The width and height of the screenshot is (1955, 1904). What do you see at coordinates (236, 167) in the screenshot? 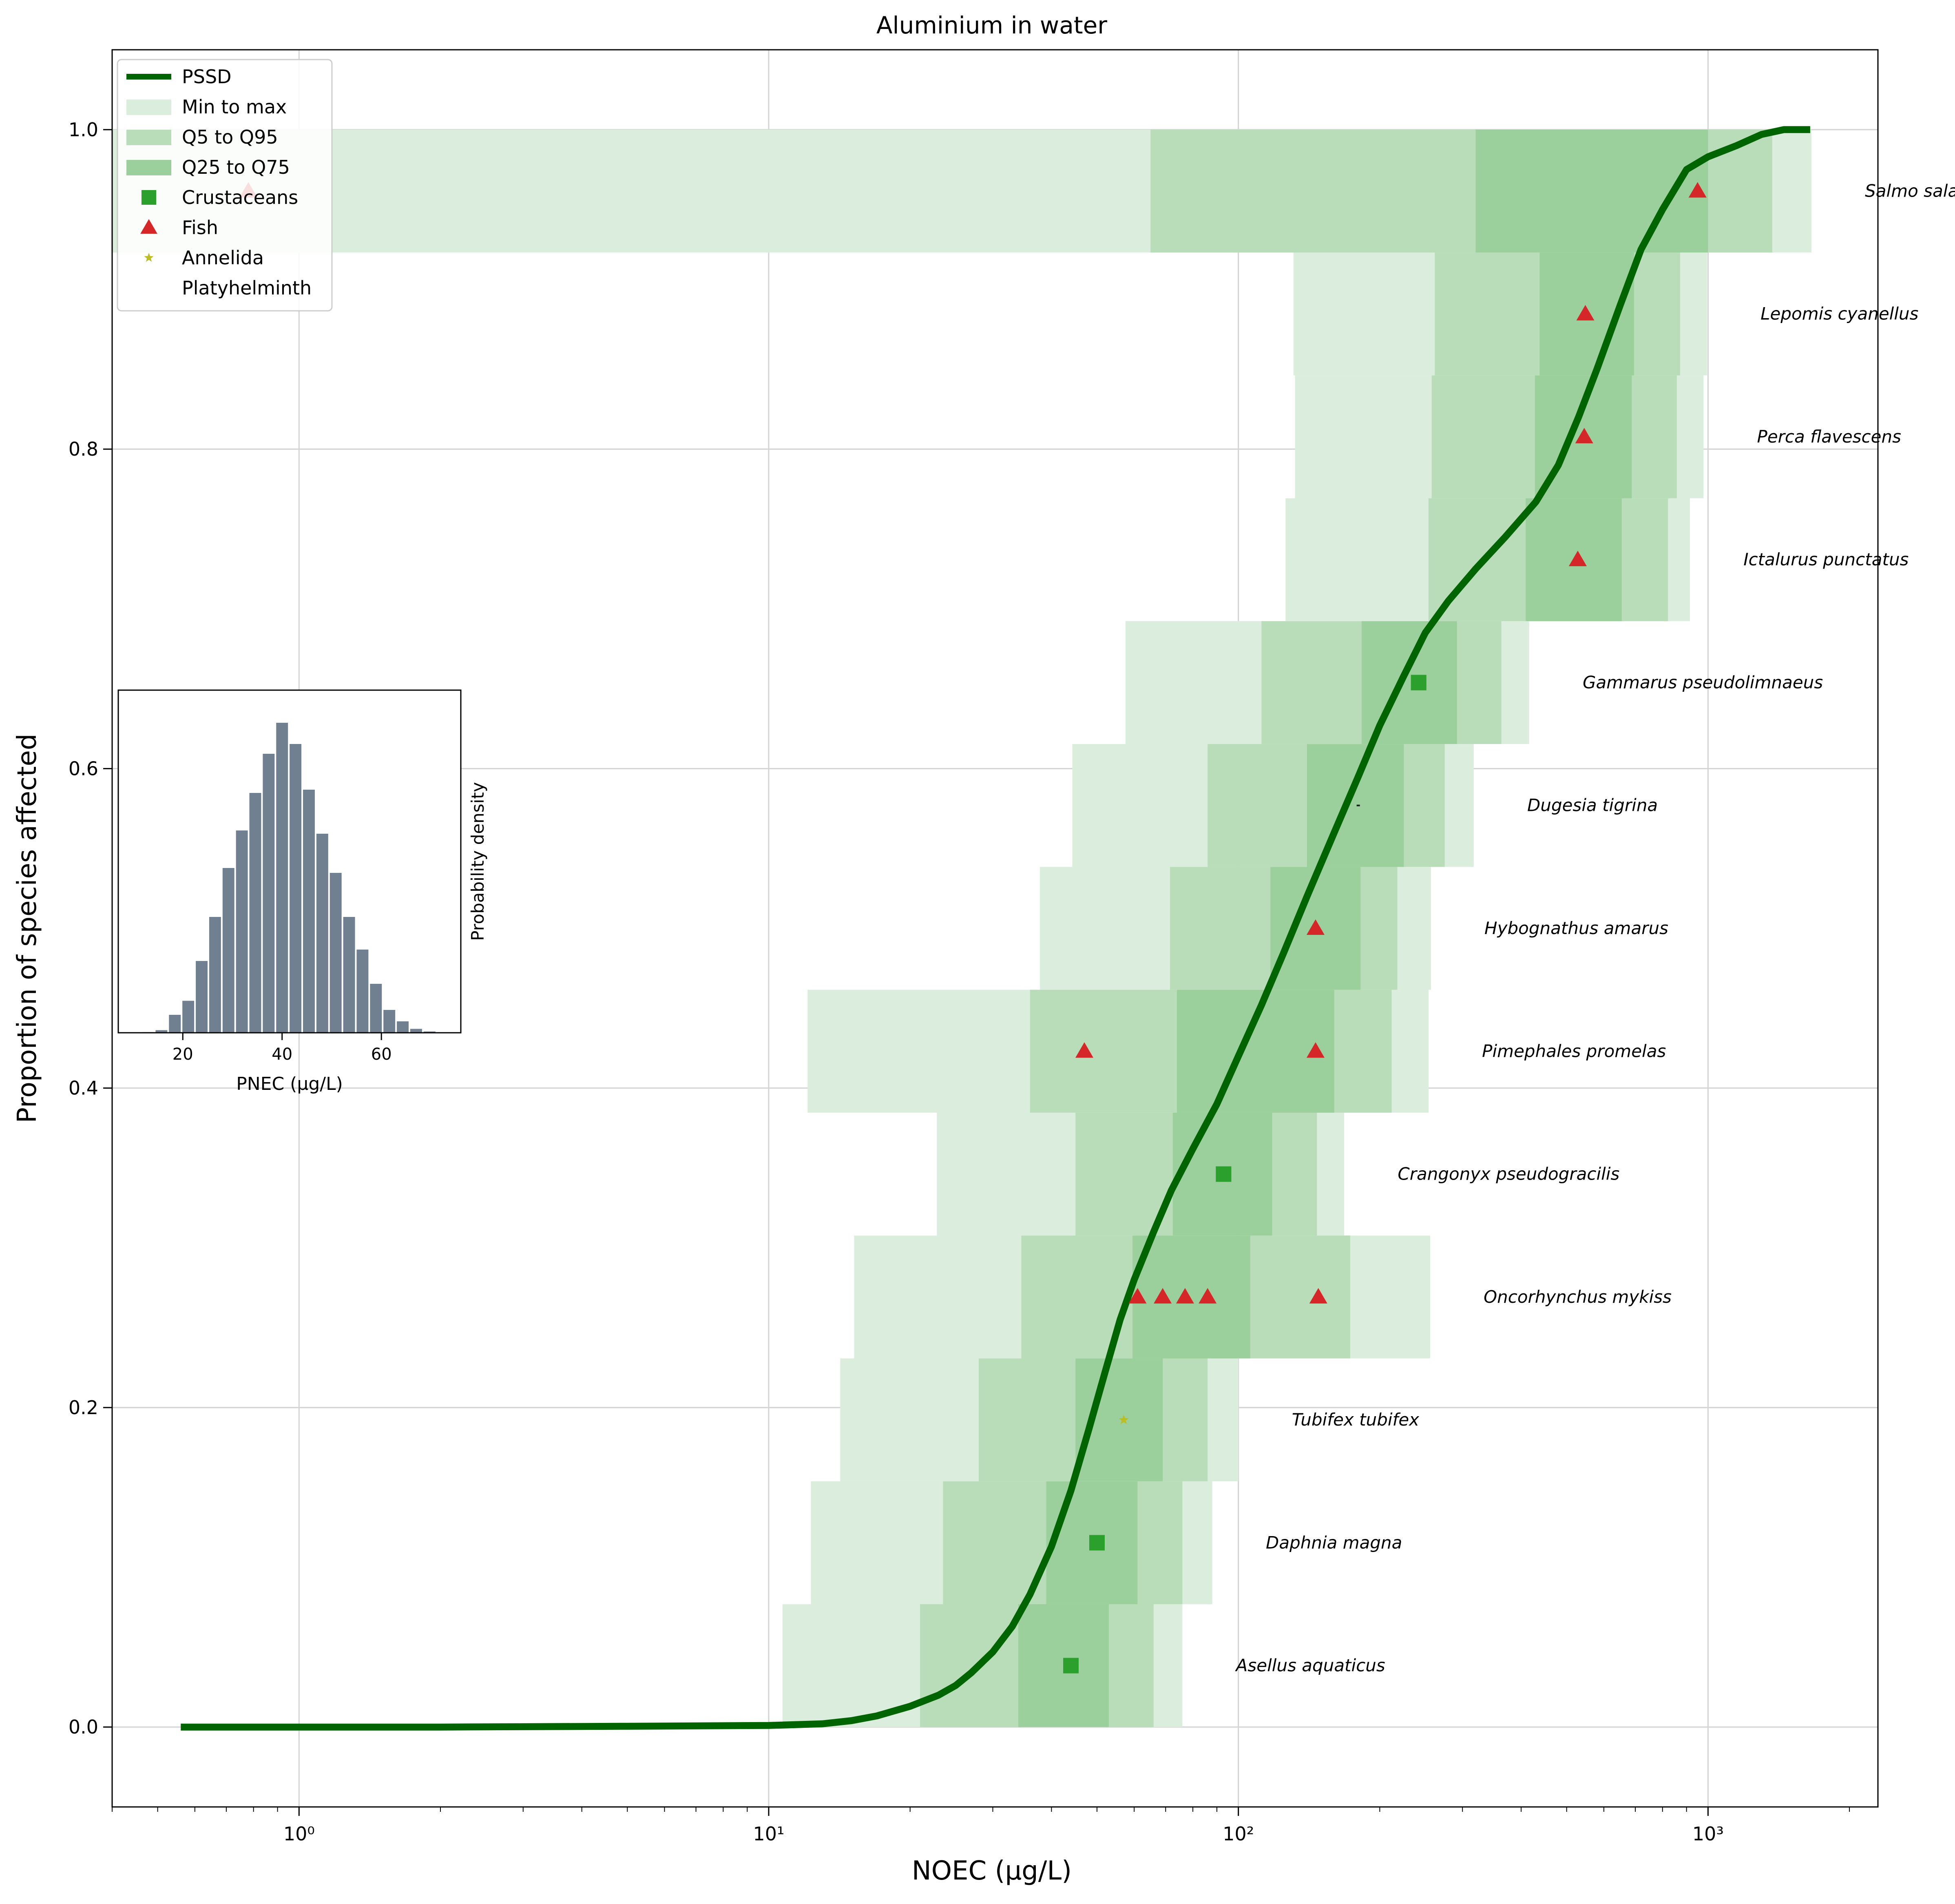
I see `legend-label: Q25 to Q75` at bounding box center [236, 167].